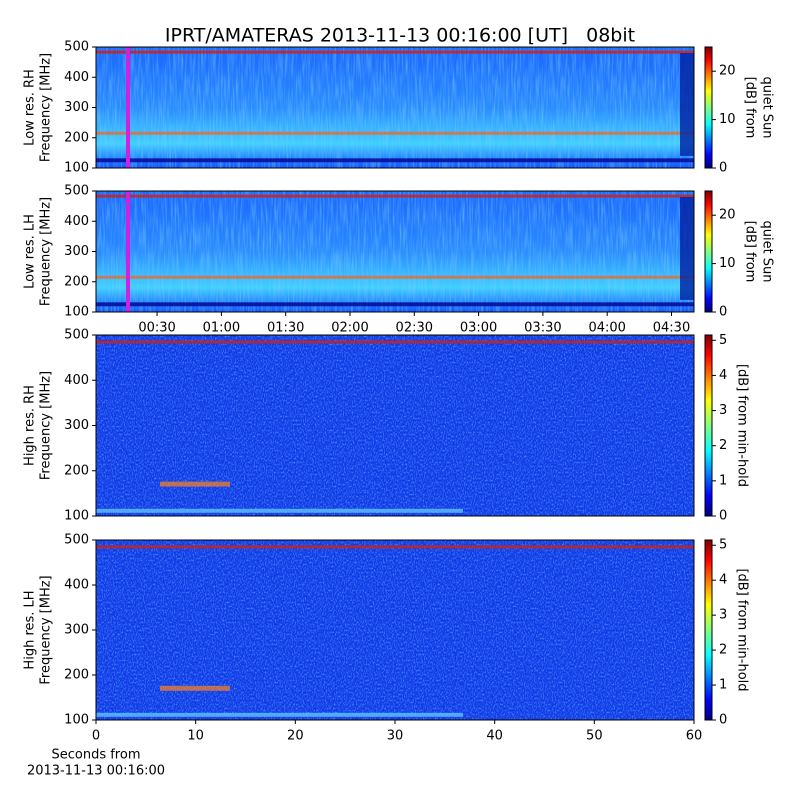 This screenshot has height=800, width=800. Describe the element at coordinates (478, 328) in the screenshot. I see `x-tick-label: 03:00` at that location.